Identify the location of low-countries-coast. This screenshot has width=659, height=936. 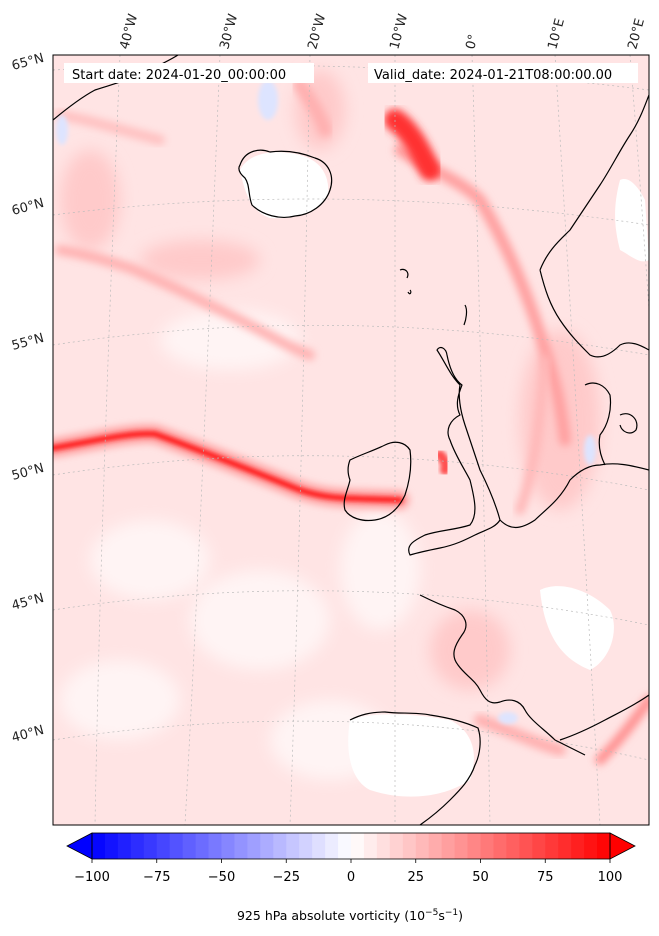
(574, 496).